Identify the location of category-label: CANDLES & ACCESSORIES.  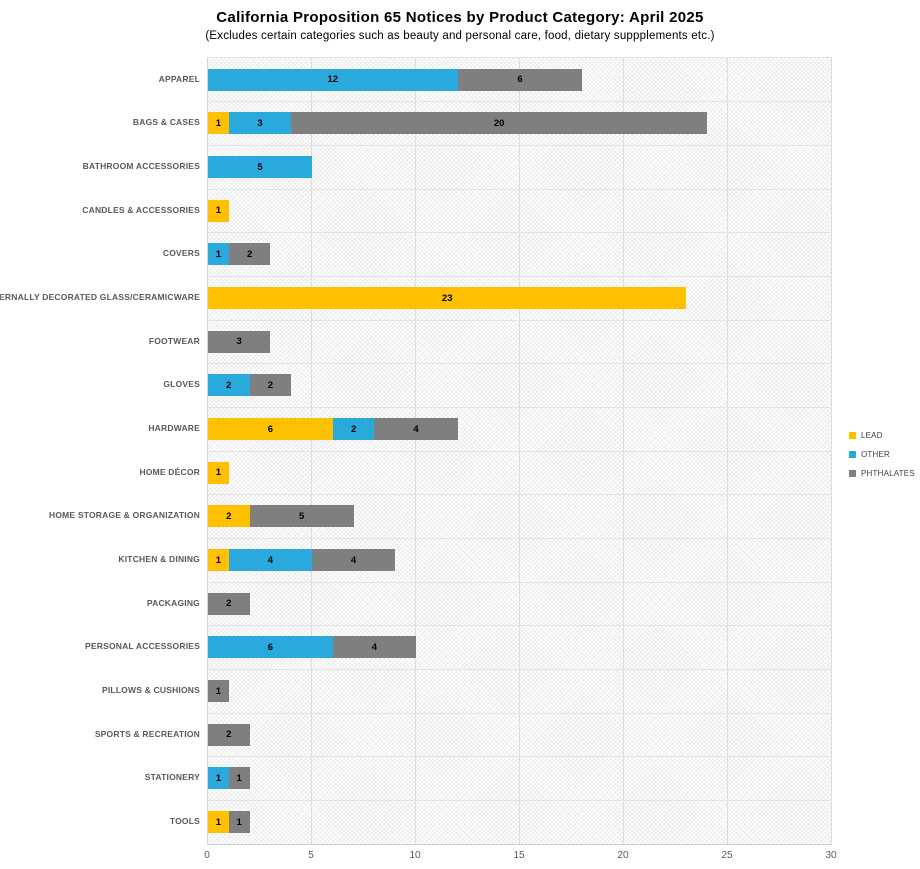
(141, 209).